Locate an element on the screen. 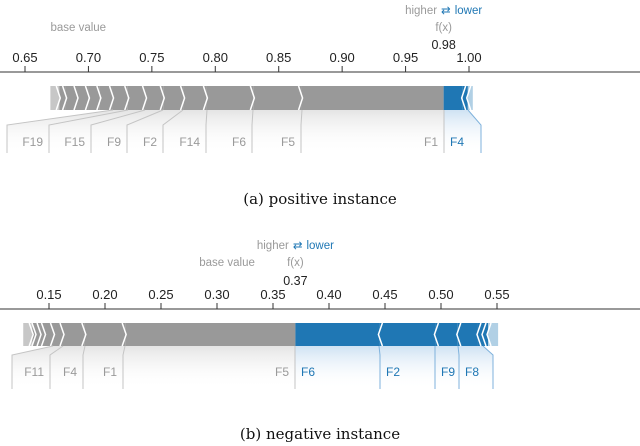 The image size is (640, 446). x-tick-label: 0.20 is located at coordinates (104, 294).